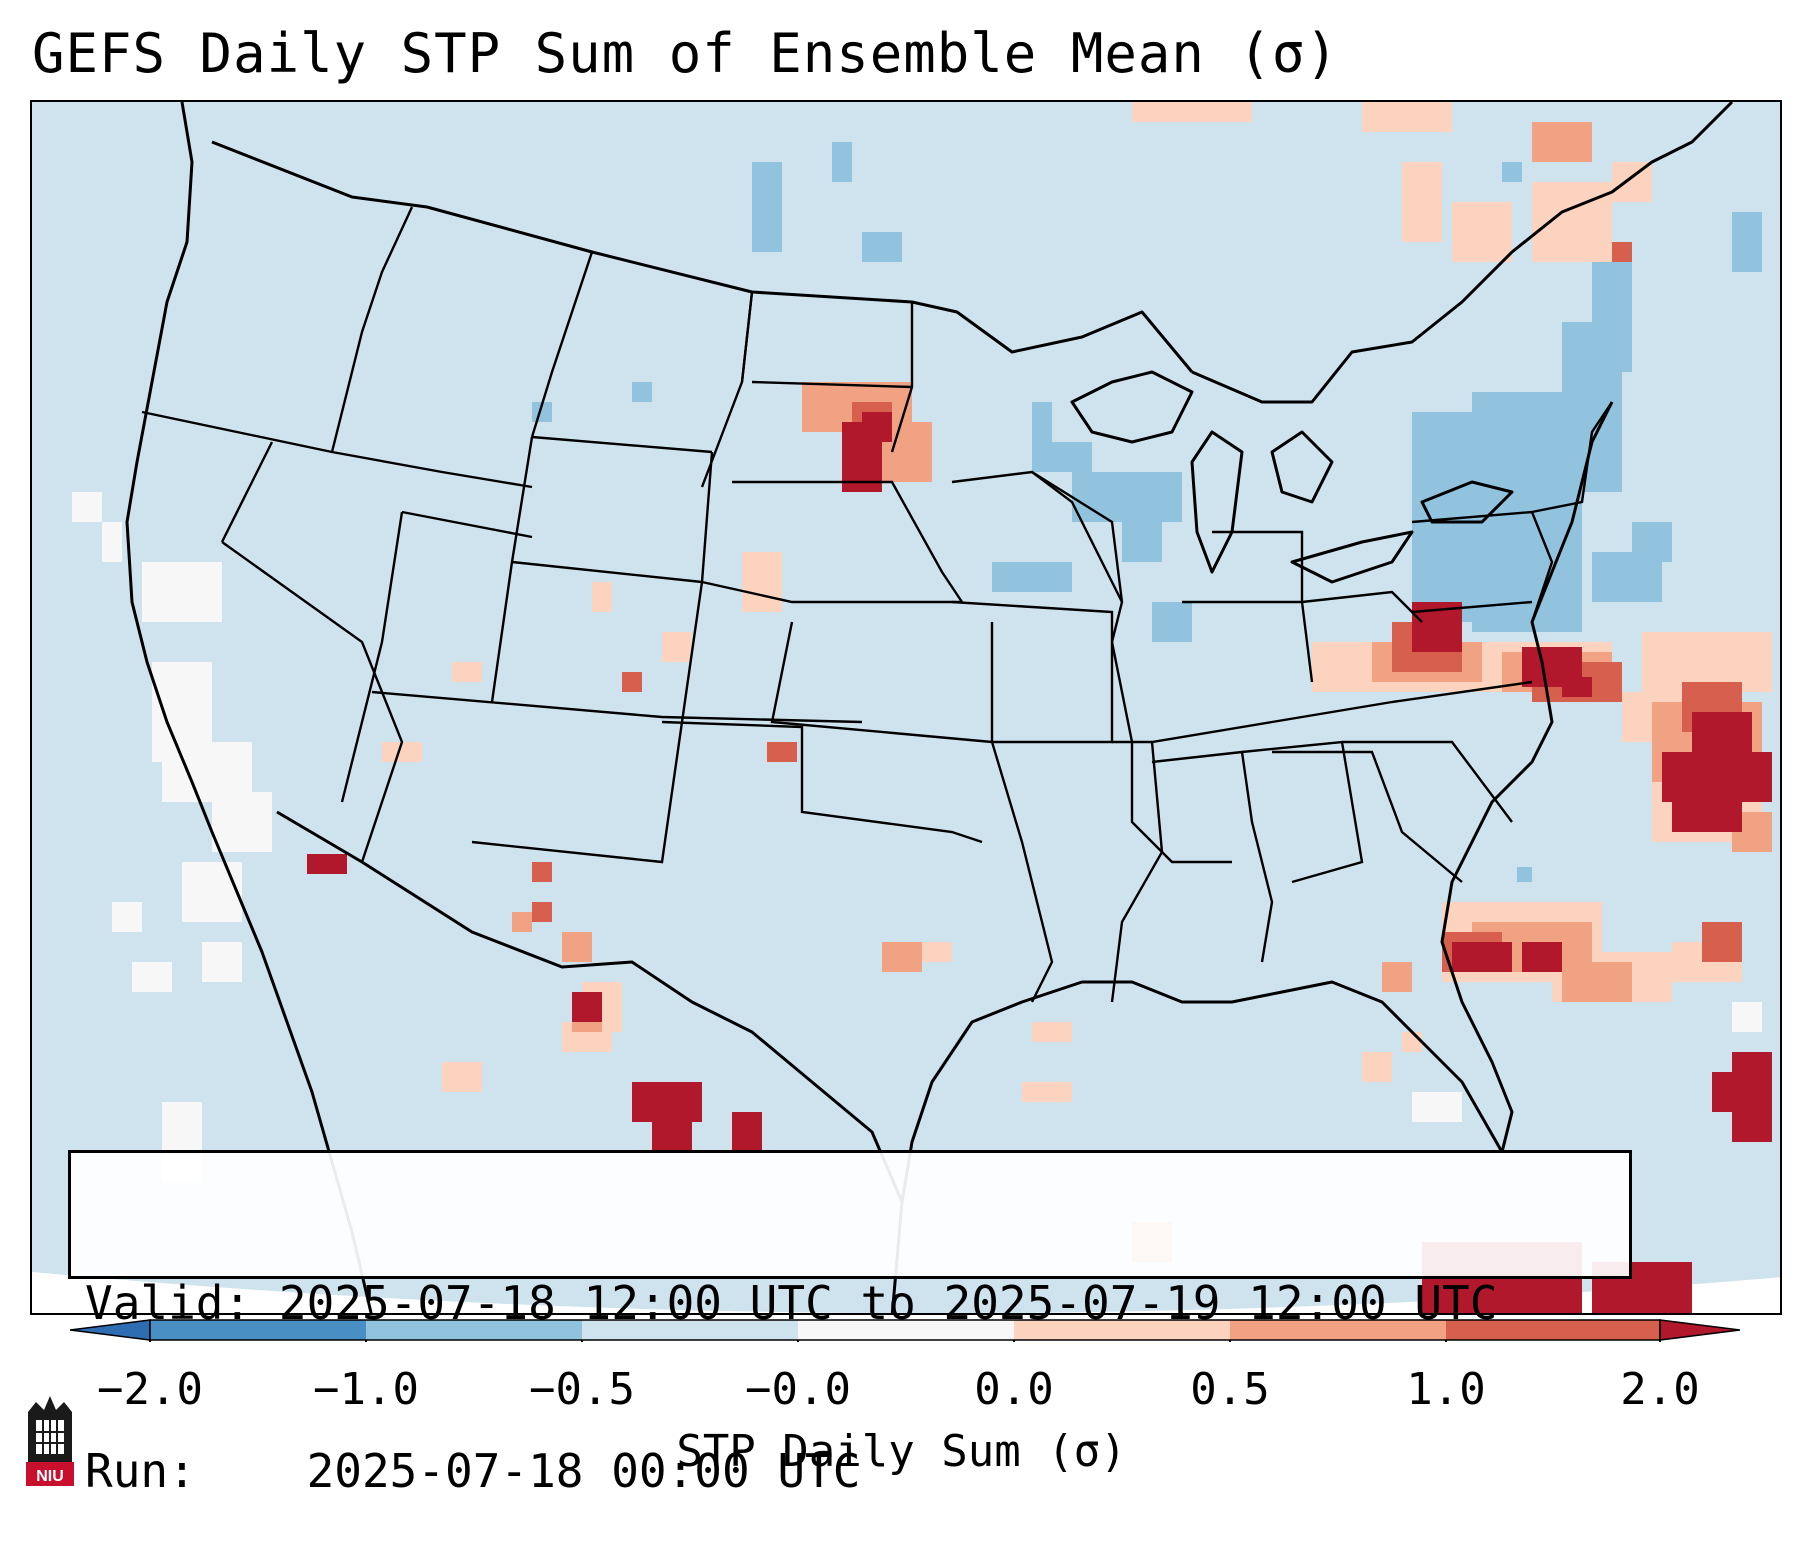 This screenshot has width=1803, height=1555. What do you see at coordinates (1776, 689) in the screenshot?
I see `projection-edge-right` at bounding box center [1776, 689].